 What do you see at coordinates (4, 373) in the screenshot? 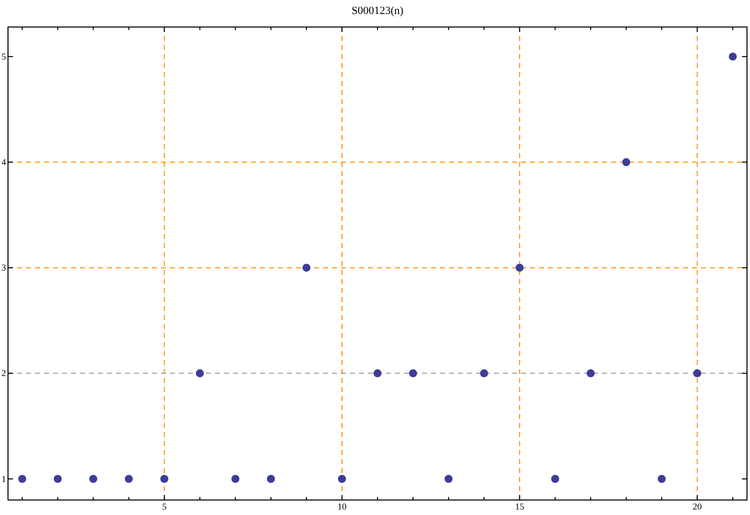
I see `y-tick-label: 2` at bounding box center [4, 373].